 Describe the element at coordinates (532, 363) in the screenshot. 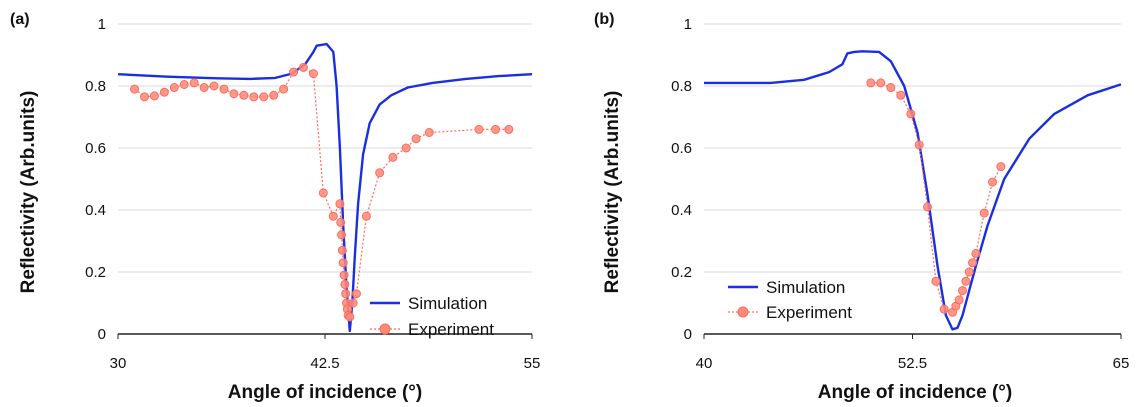

I see `x-tick-label: 55` at that location.